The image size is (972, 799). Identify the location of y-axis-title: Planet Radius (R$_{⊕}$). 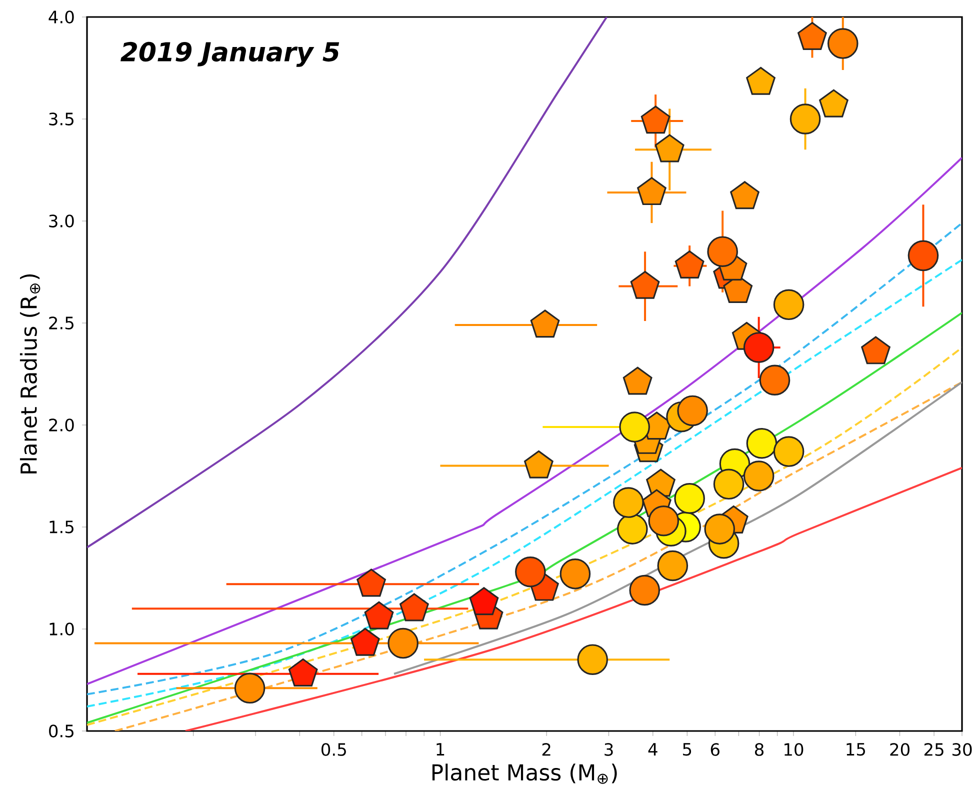
(30, 374).